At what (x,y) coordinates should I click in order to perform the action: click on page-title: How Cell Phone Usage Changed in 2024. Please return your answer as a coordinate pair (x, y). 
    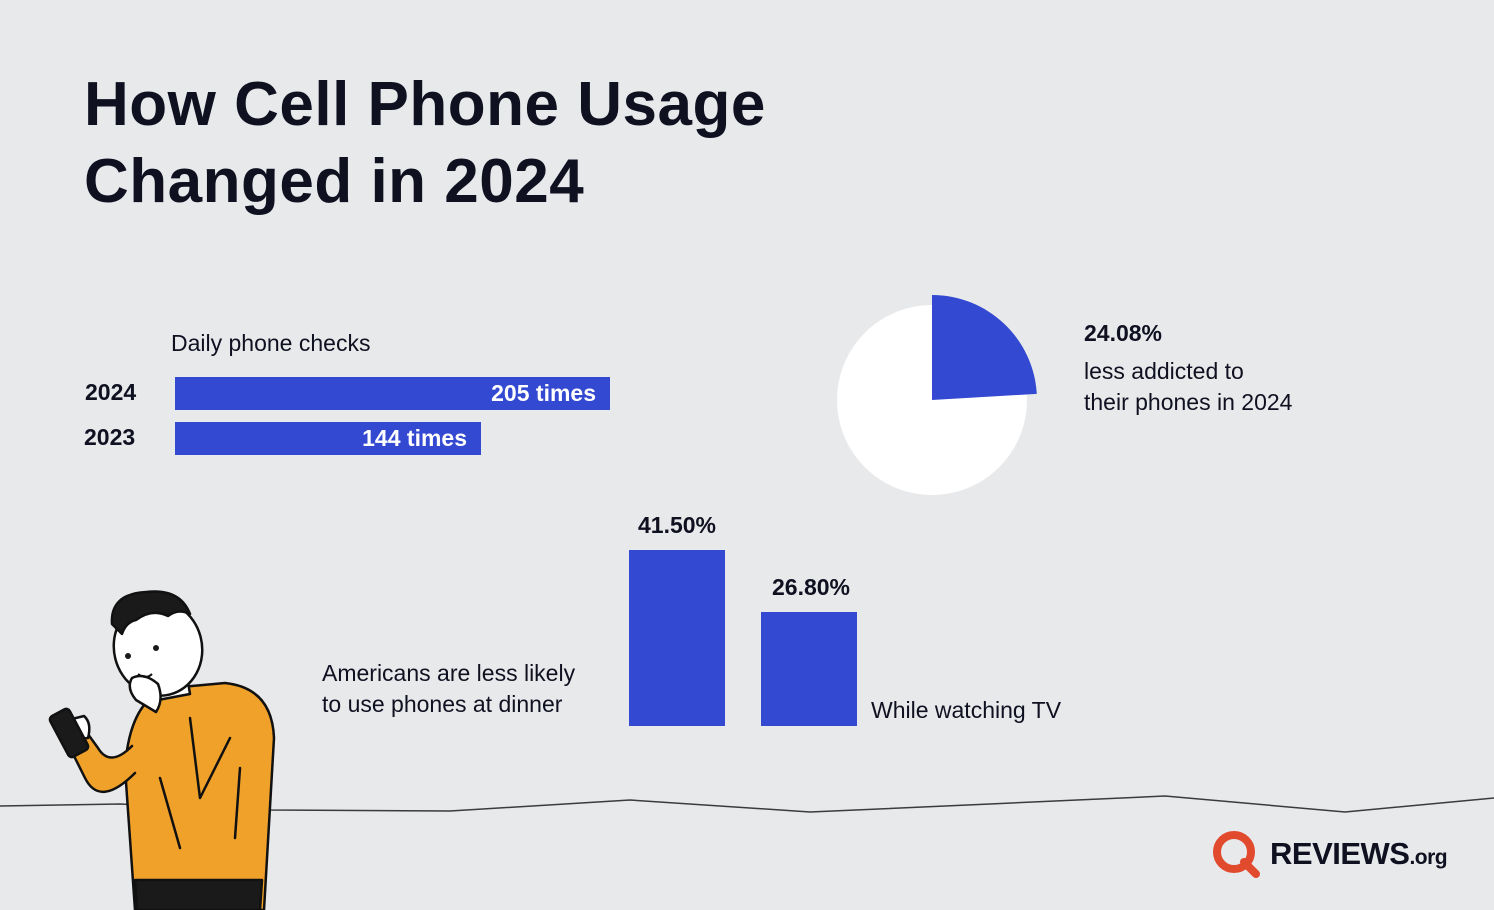
    Looking at the image, I should click on (425, 143).